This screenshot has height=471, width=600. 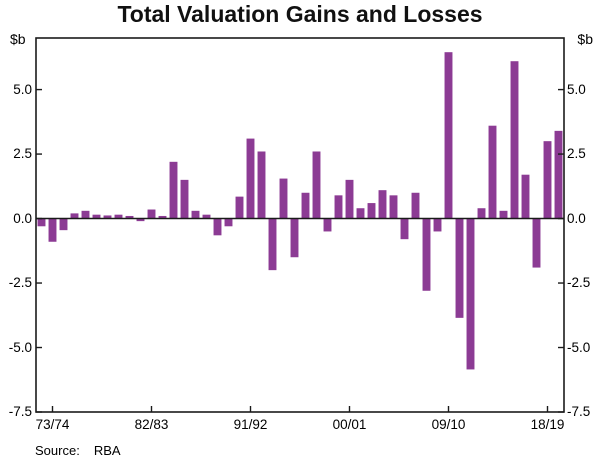 I want to click on bar-14/15, so click(x=503, y=214).